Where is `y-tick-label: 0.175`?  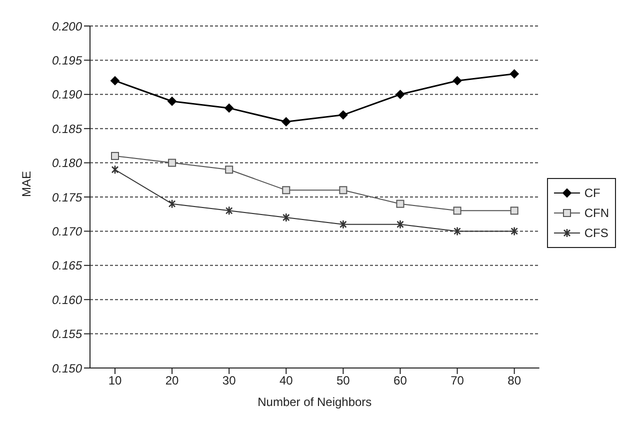
y-tick-label: 0.175 is located at coordinates (67, 197).